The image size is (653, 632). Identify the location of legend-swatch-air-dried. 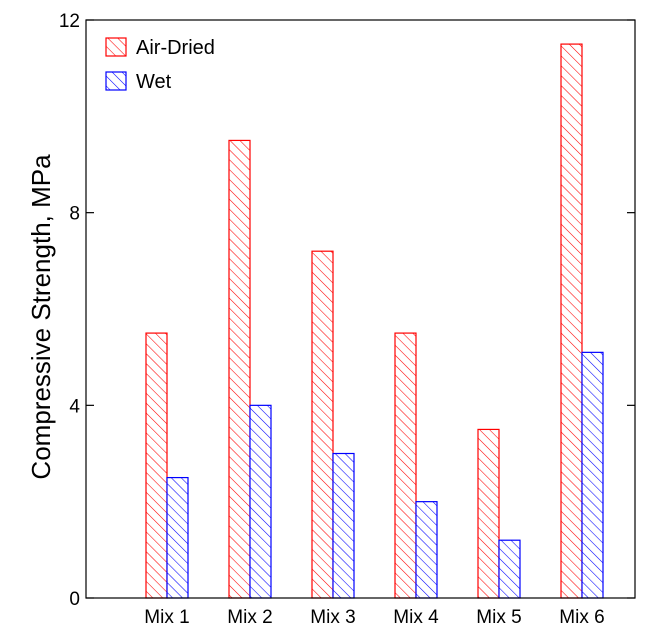
(116, 47).